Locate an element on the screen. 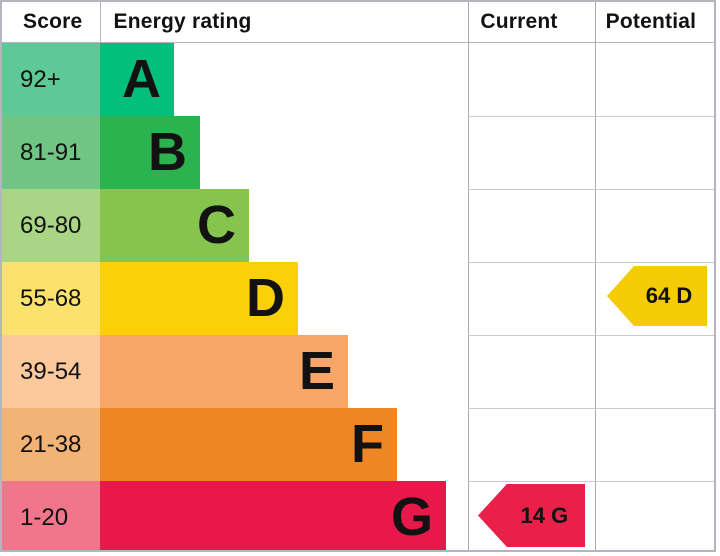  band-row: 1-20 G is located at coordinates (358, 515).